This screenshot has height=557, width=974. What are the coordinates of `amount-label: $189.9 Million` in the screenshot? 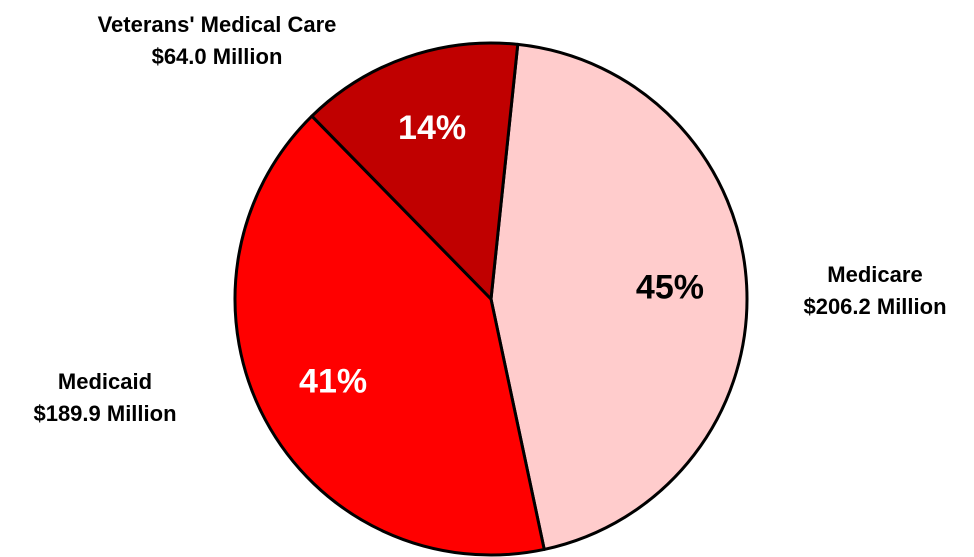 It's located at (104, 413).